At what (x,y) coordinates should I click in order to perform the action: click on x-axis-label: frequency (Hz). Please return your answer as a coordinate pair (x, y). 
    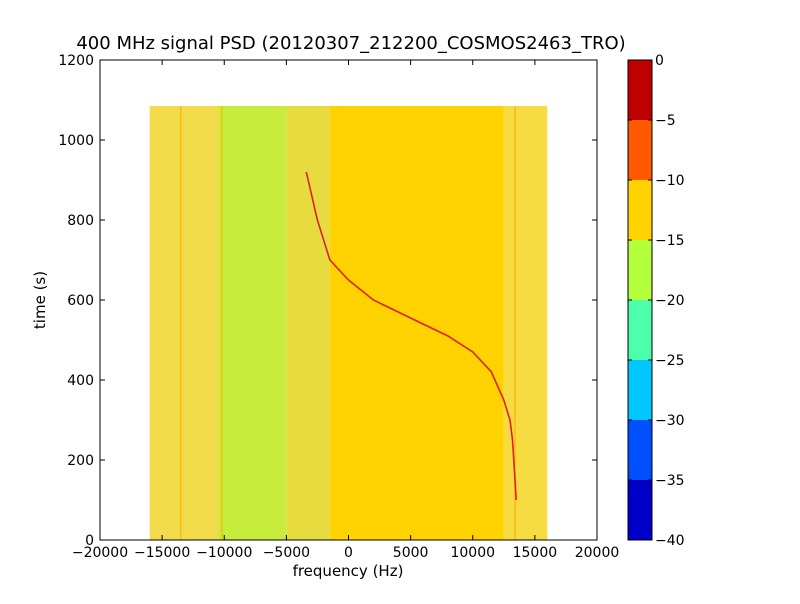
    Looking at the image, I should click on (348, 571).